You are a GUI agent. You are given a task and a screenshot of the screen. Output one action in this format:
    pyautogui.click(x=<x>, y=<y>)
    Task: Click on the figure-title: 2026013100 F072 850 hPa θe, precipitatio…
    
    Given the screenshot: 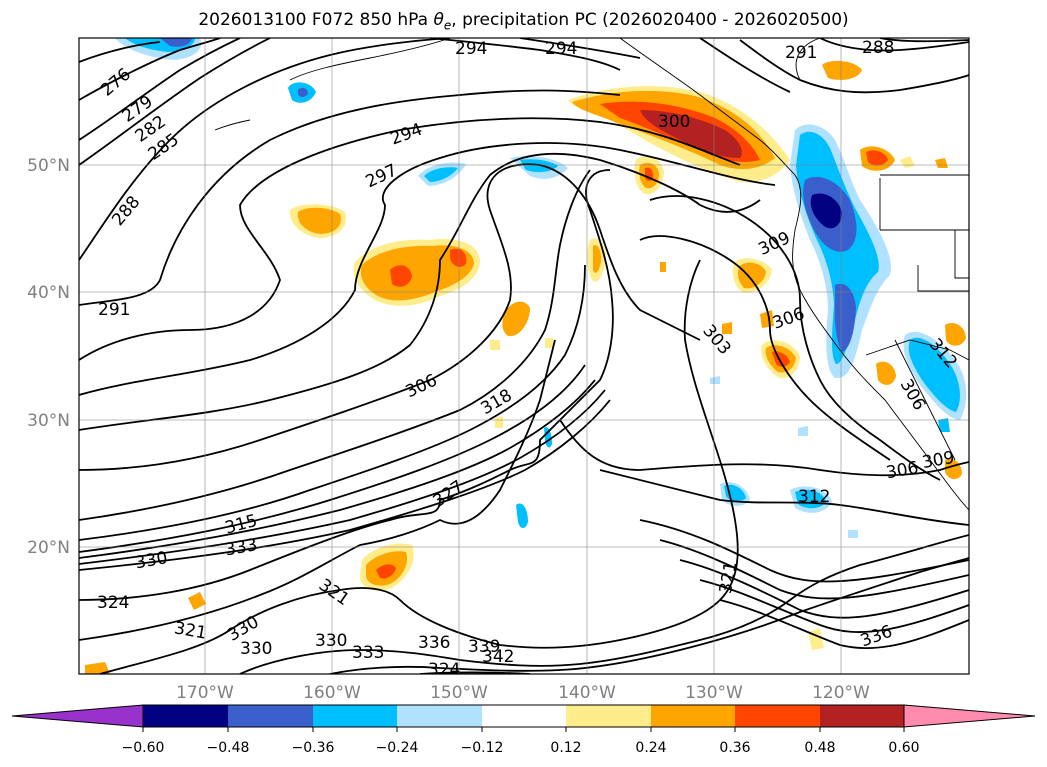 What is the action you would take?
    pyautogui.click(x=523, y=21)
    